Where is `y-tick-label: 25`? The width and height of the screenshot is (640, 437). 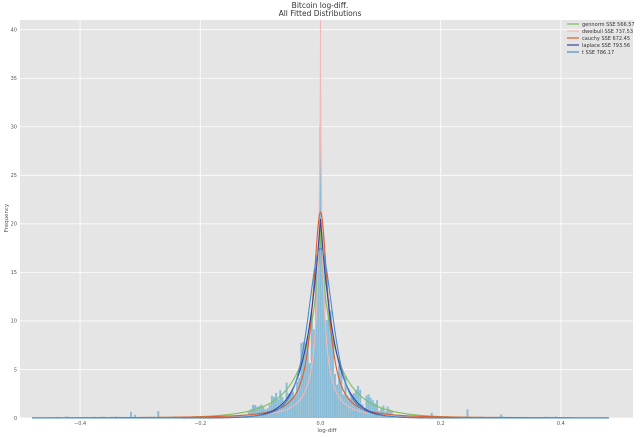
y-tick-label: 25 is located at coordinates (14, 176).